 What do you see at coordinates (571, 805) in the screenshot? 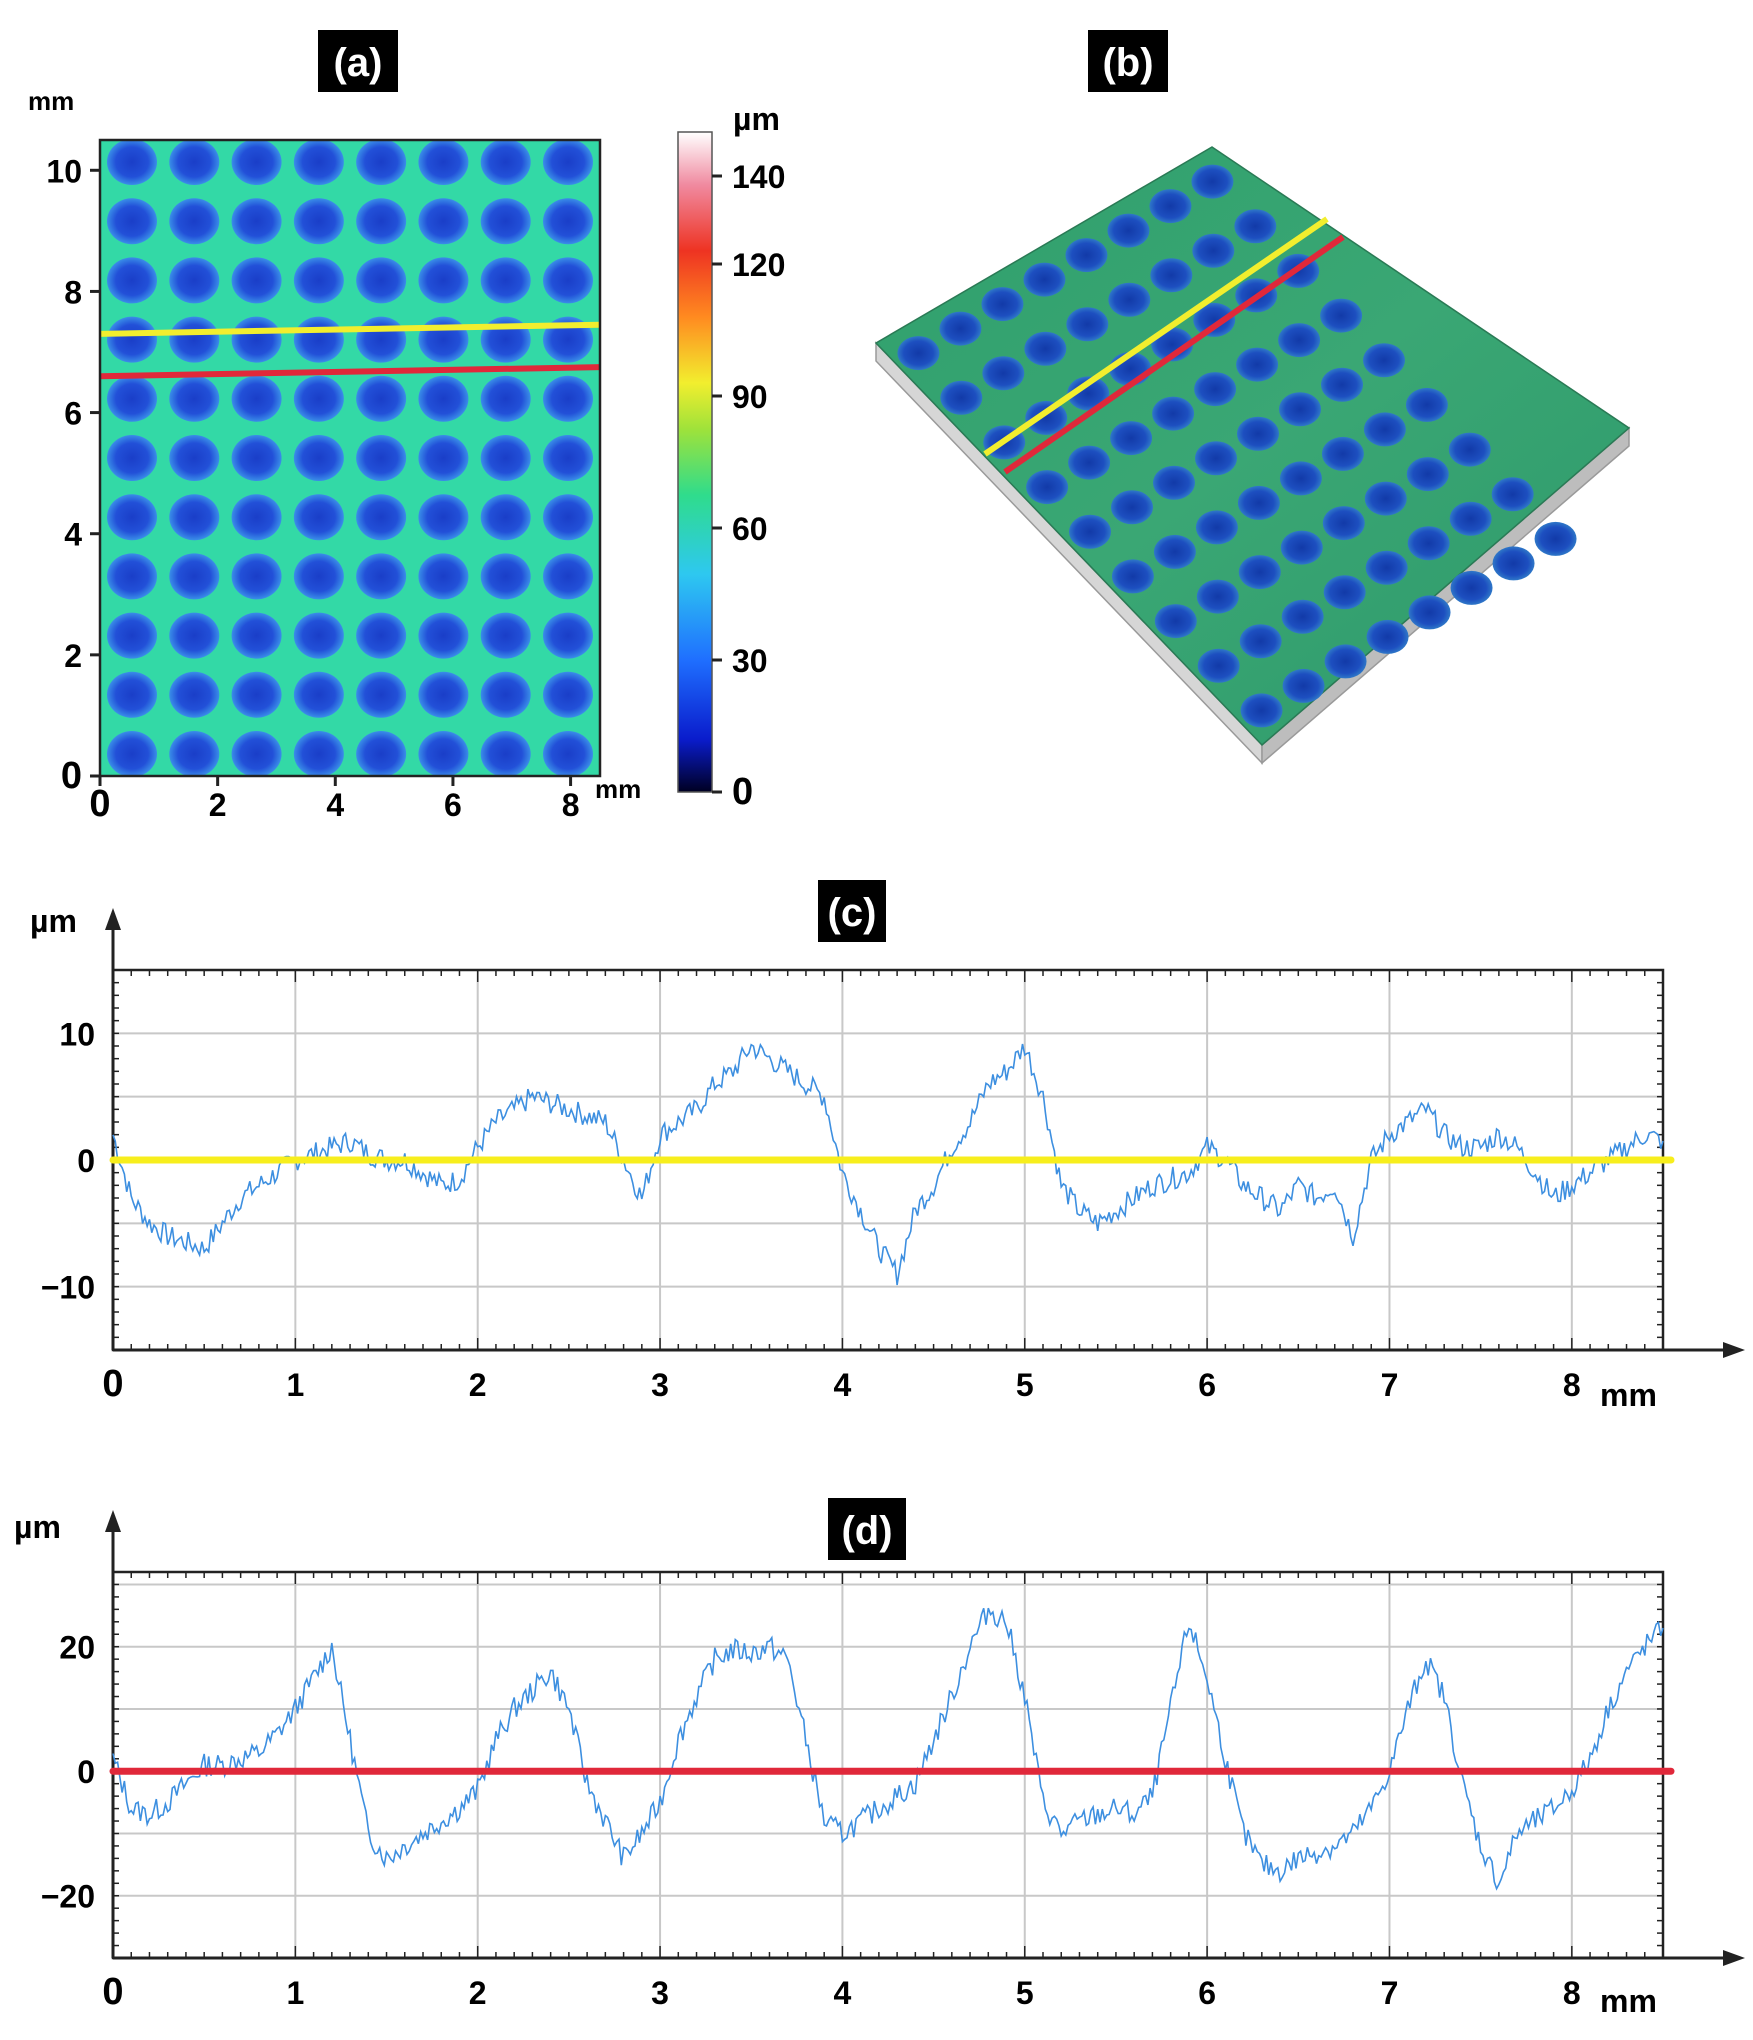
I see `panel-a-x-tick-label: 8` at bounding box center [571, 805].